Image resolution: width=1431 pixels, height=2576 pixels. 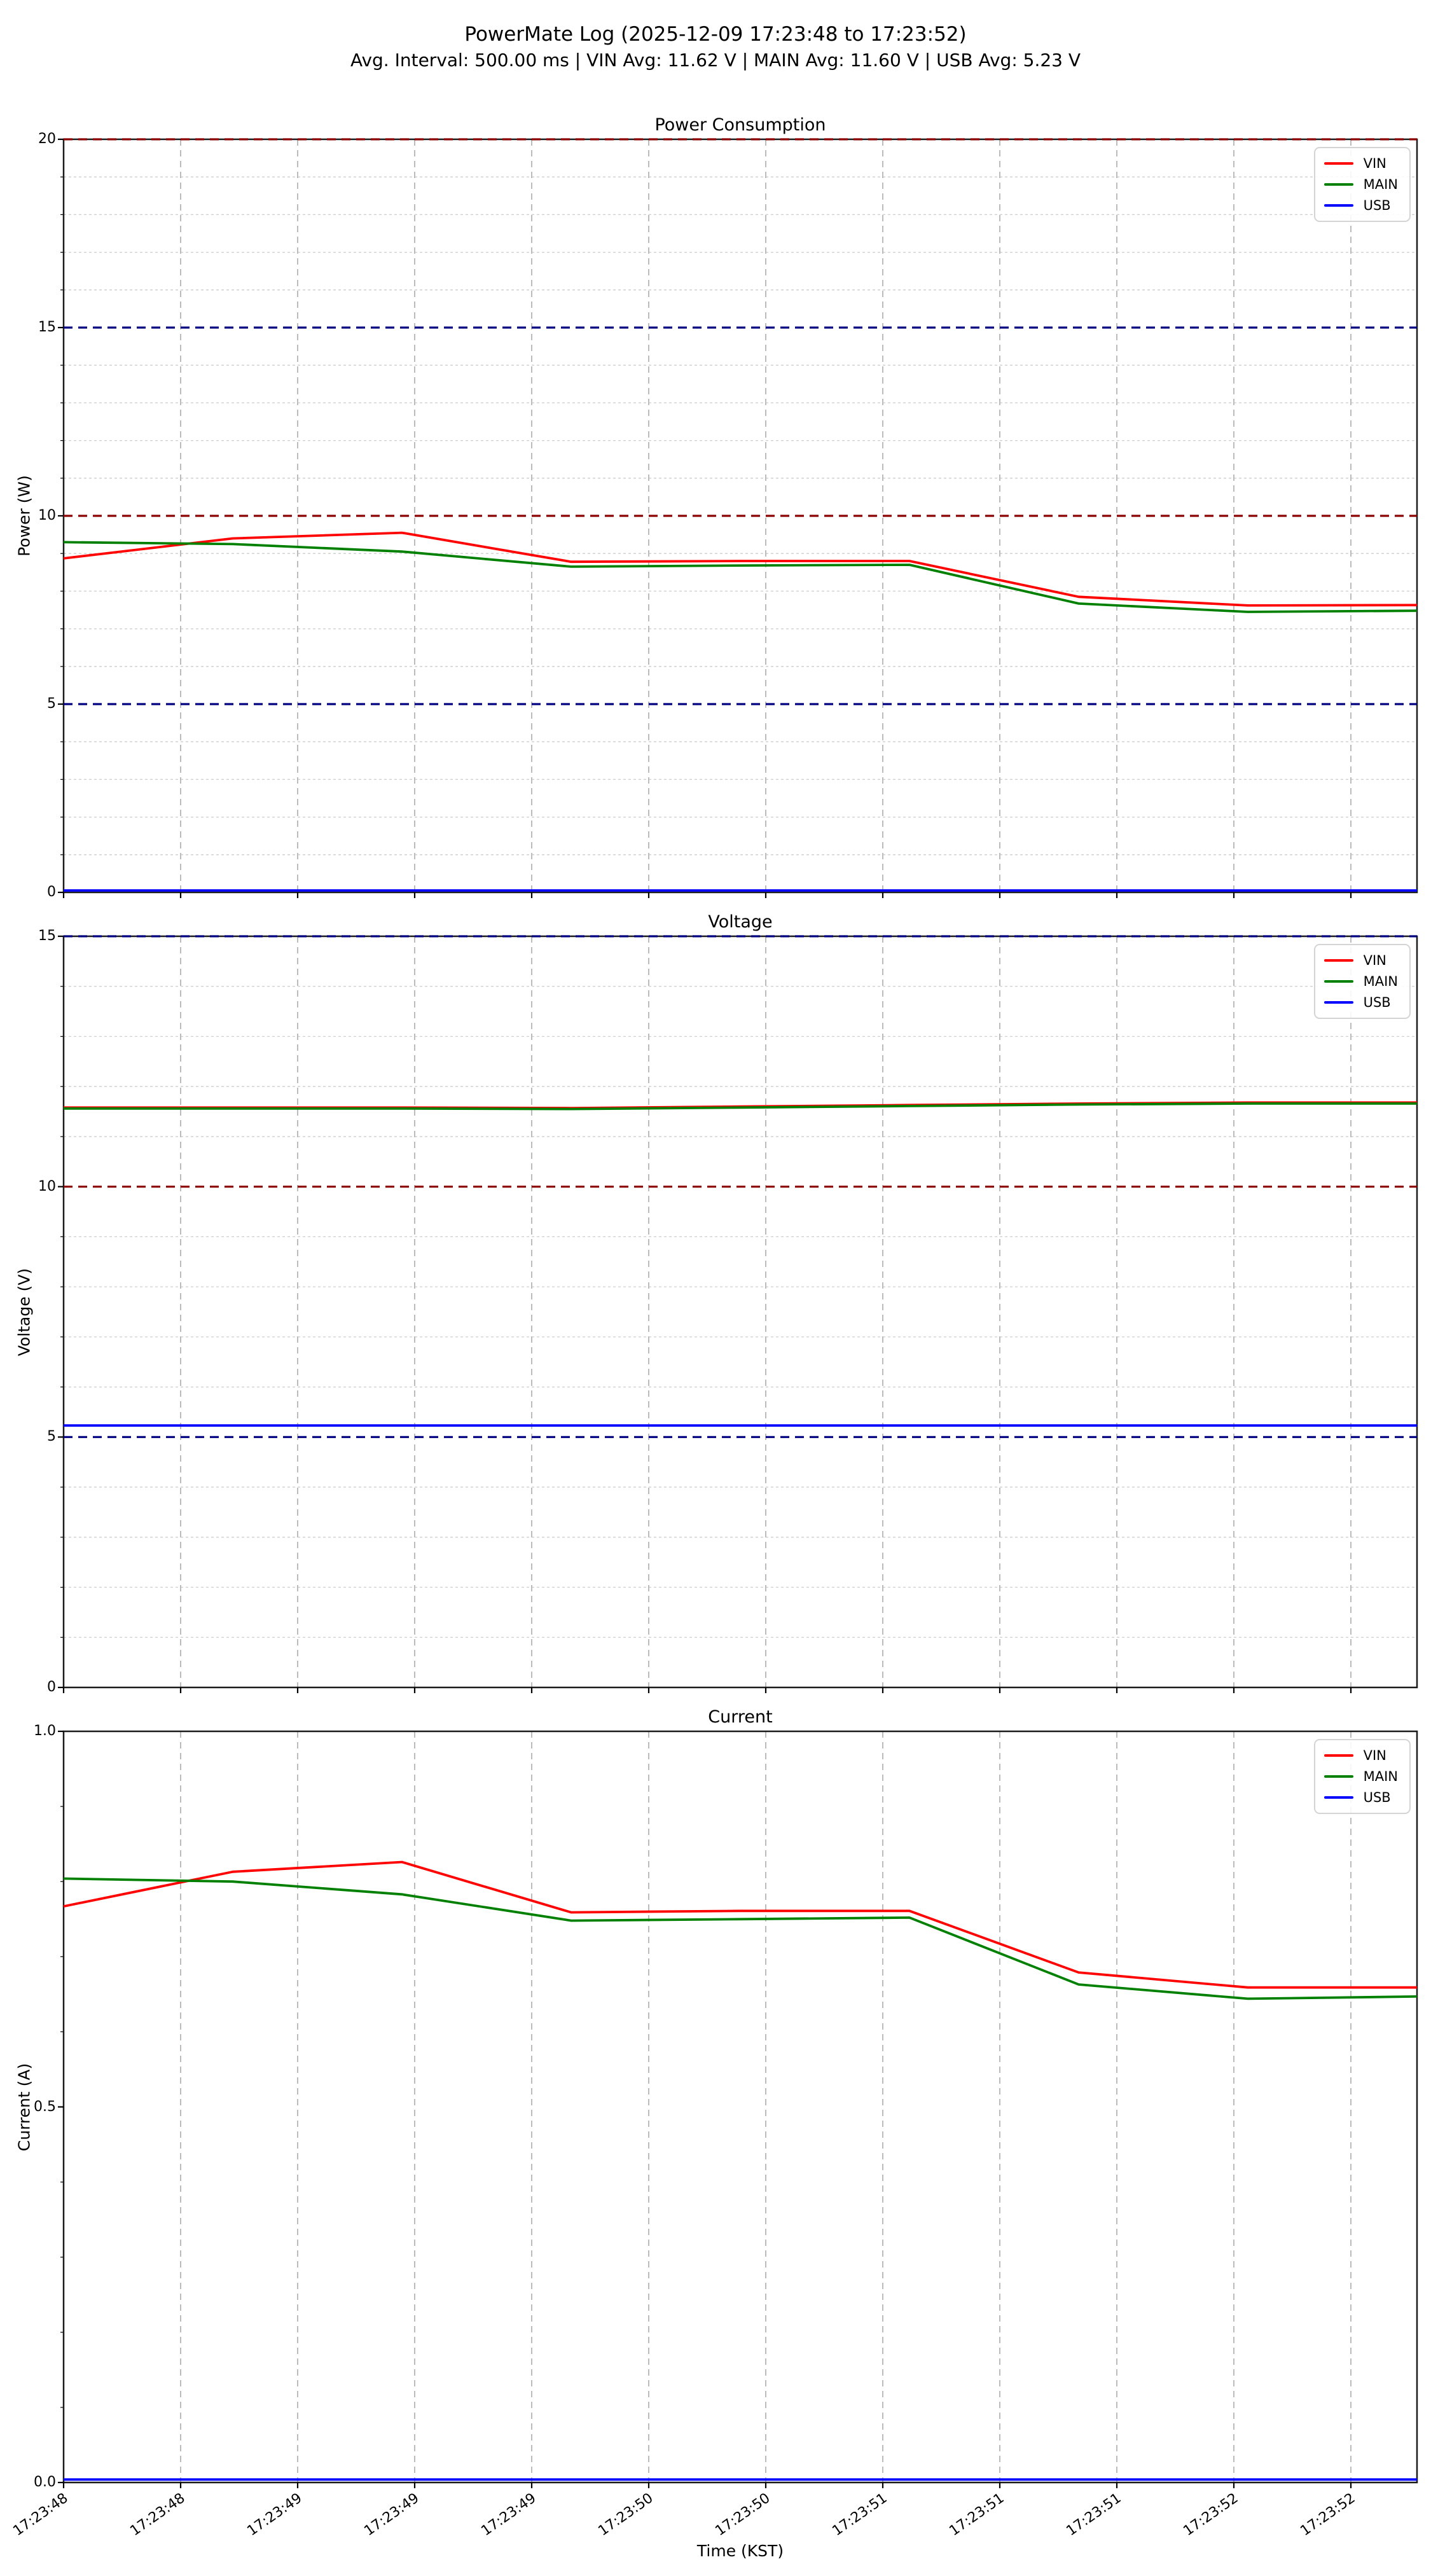 I want to click on y-tick-label: 1.0, so click(x=45, y=1731).